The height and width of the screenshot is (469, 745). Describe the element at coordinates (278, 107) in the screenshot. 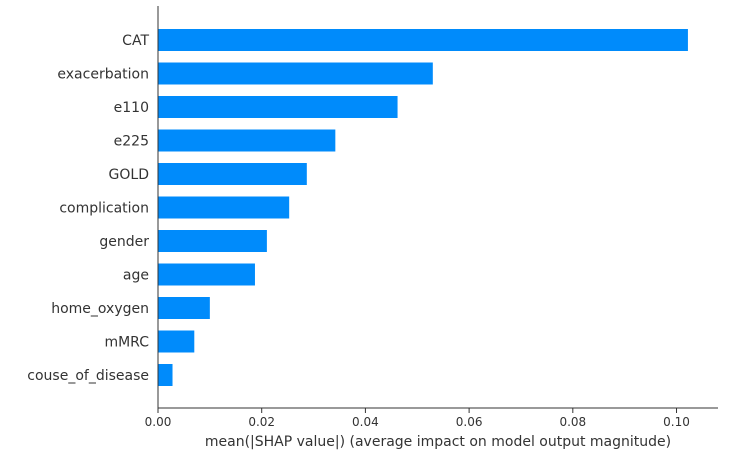

I see `bar-e110` at that location.